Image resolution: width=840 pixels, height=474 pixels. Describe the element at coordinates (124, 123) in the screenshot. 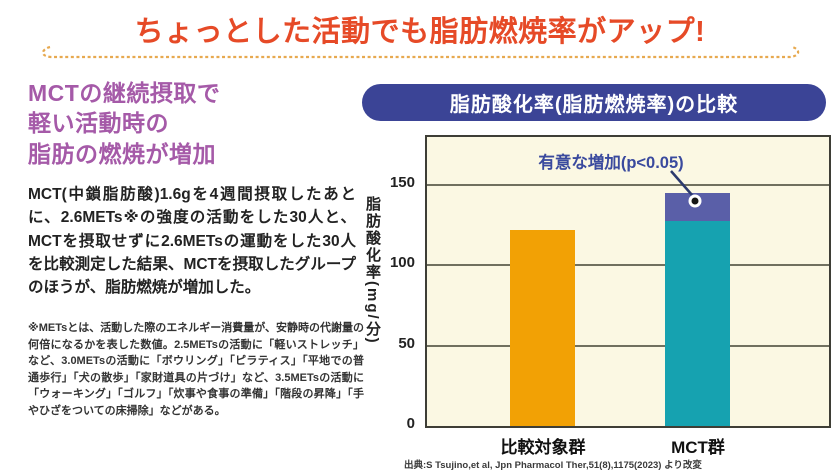

I see `left-heading: MCTの継続摂取で 軽い活動時の 脂肪の燃焼が増加` at that location.